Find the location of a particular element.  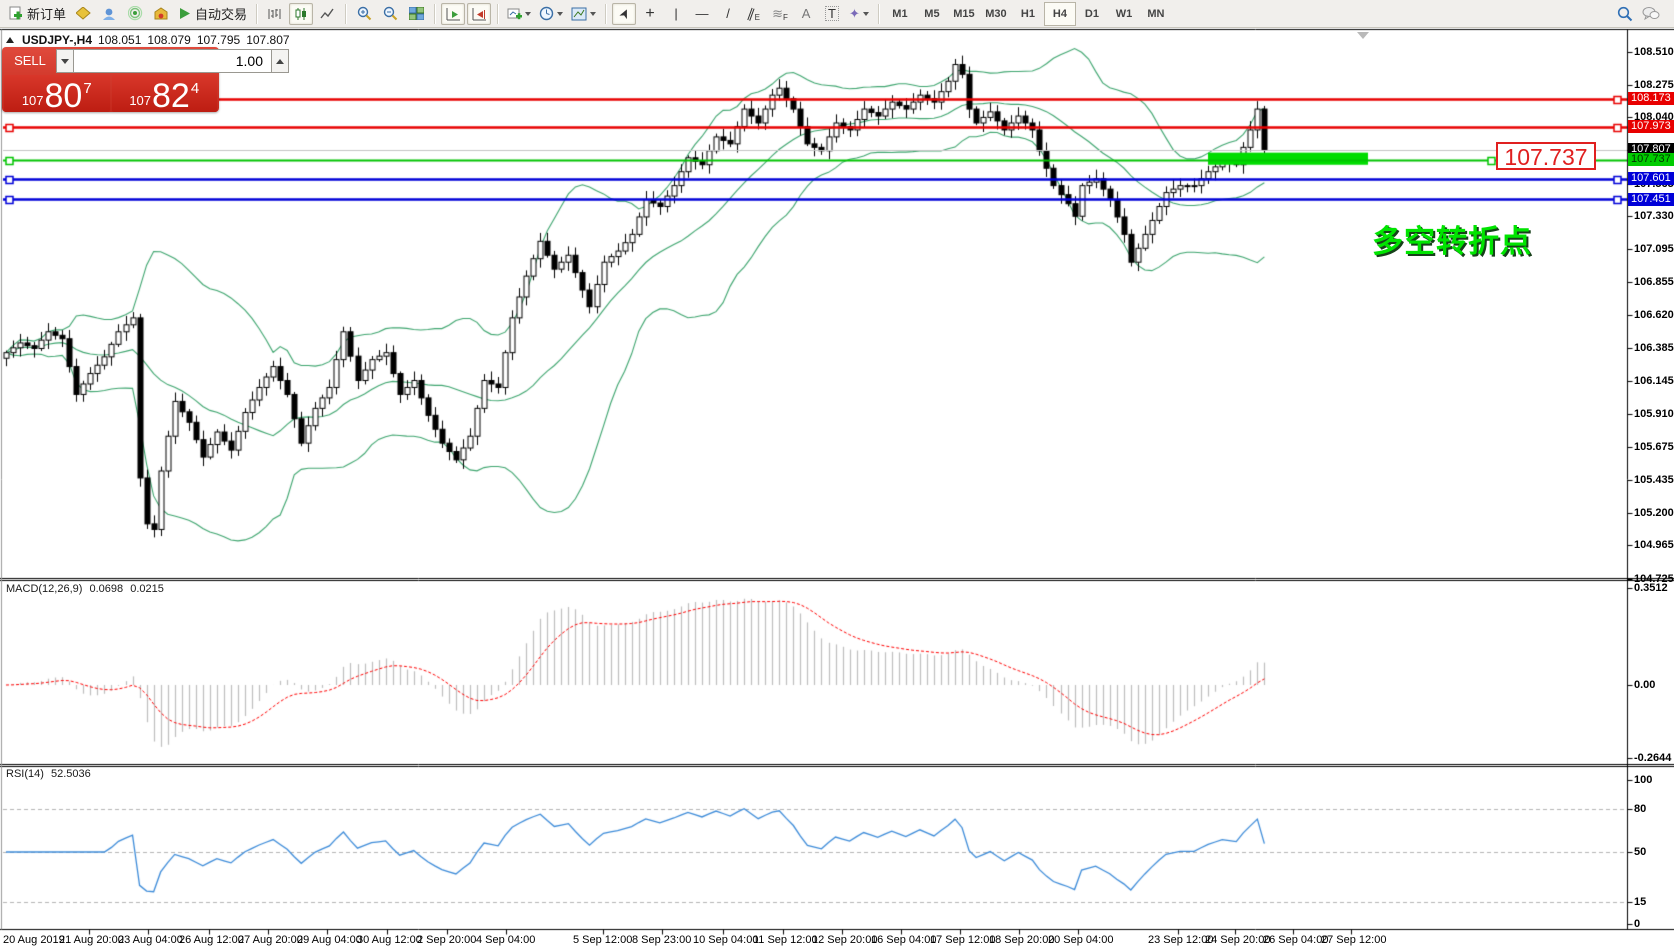

line-chart-button is located at coordinates (327, 14).